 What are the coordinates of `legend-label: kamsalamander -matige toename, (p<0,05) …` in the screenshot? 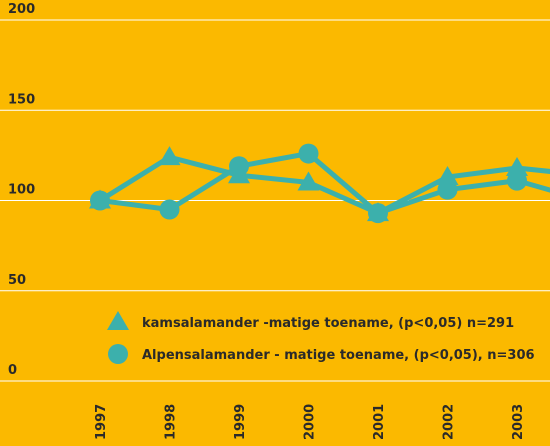 It's located at (328, 323).